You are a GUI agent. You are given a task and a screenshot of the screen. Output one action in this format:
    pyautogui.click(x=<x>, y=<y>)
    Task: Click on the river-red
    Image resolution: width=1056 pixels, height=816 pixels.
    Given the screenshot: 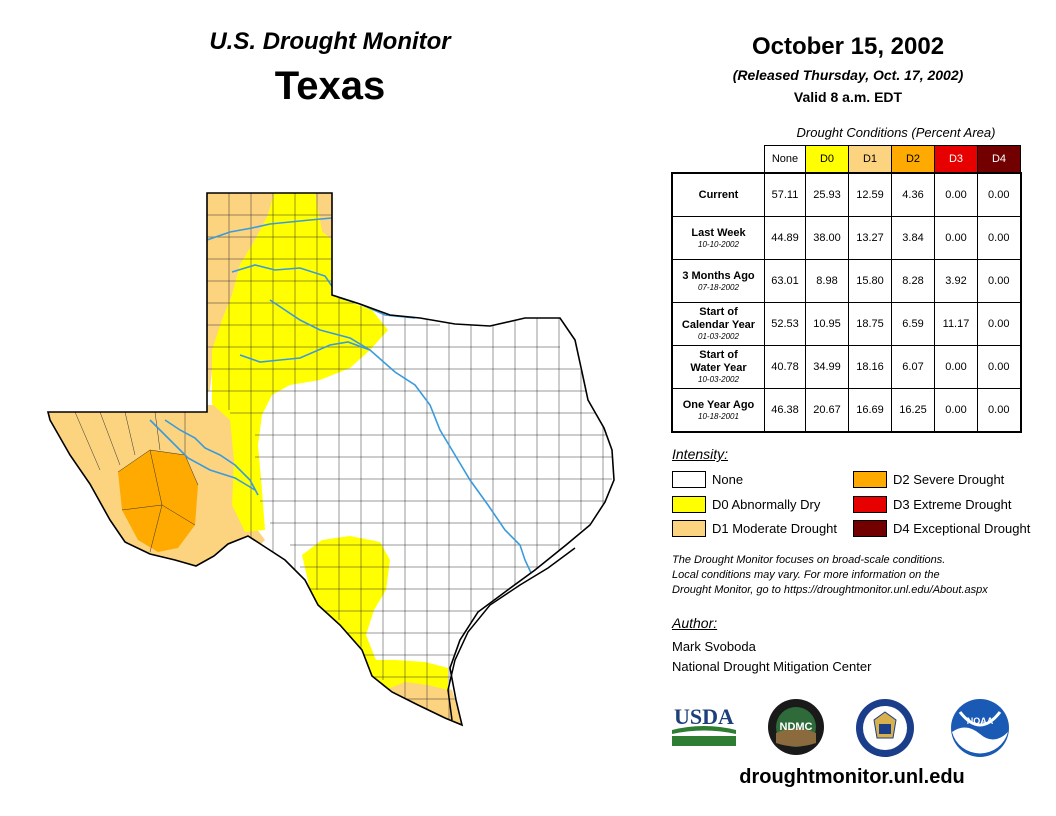 What is the action you would take?
    pyautogui.click(x=323, y=291)
    